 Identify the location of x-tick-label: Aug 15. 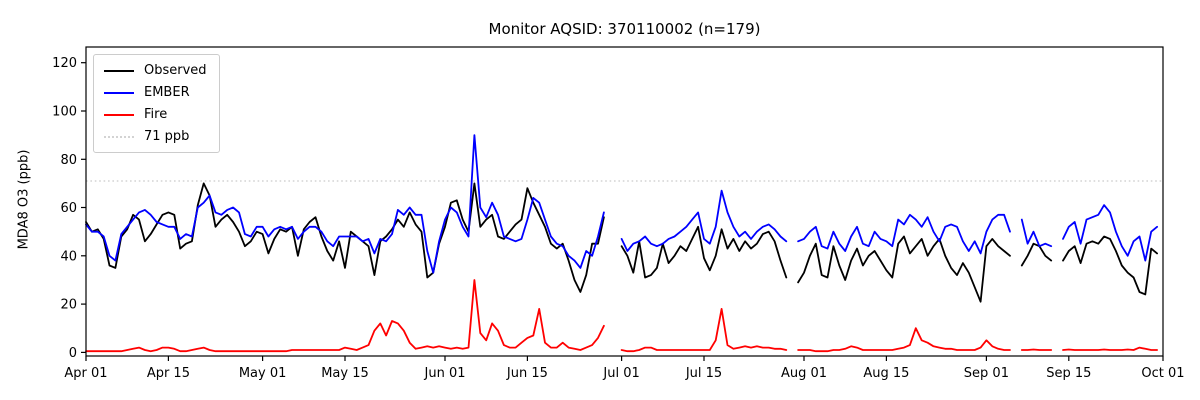
(886, 373).